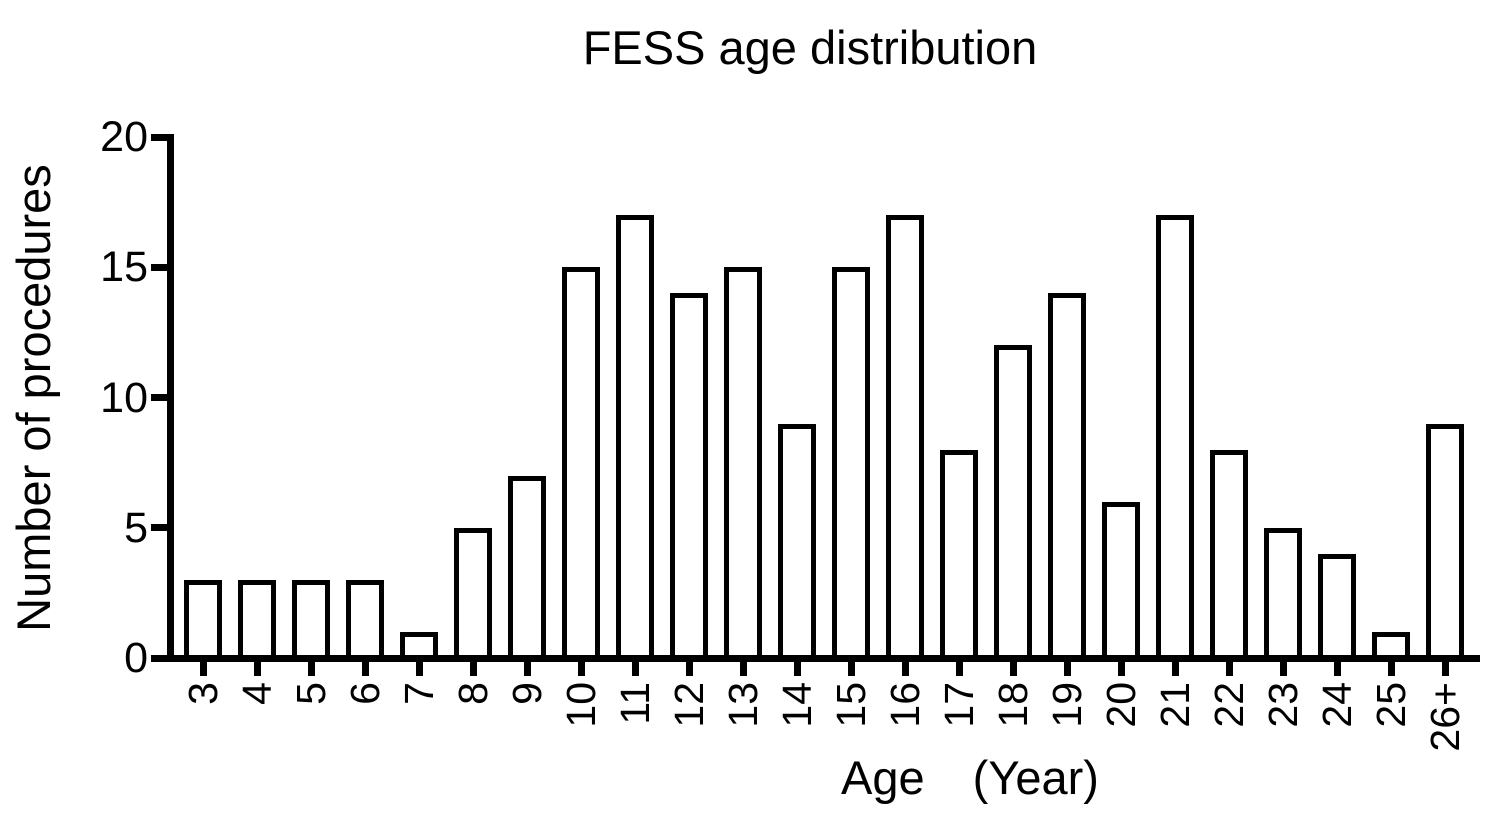 This screenshot has height=824, width=1500. I want to click on x-tick-label-21: 21, so click(1174, 705).